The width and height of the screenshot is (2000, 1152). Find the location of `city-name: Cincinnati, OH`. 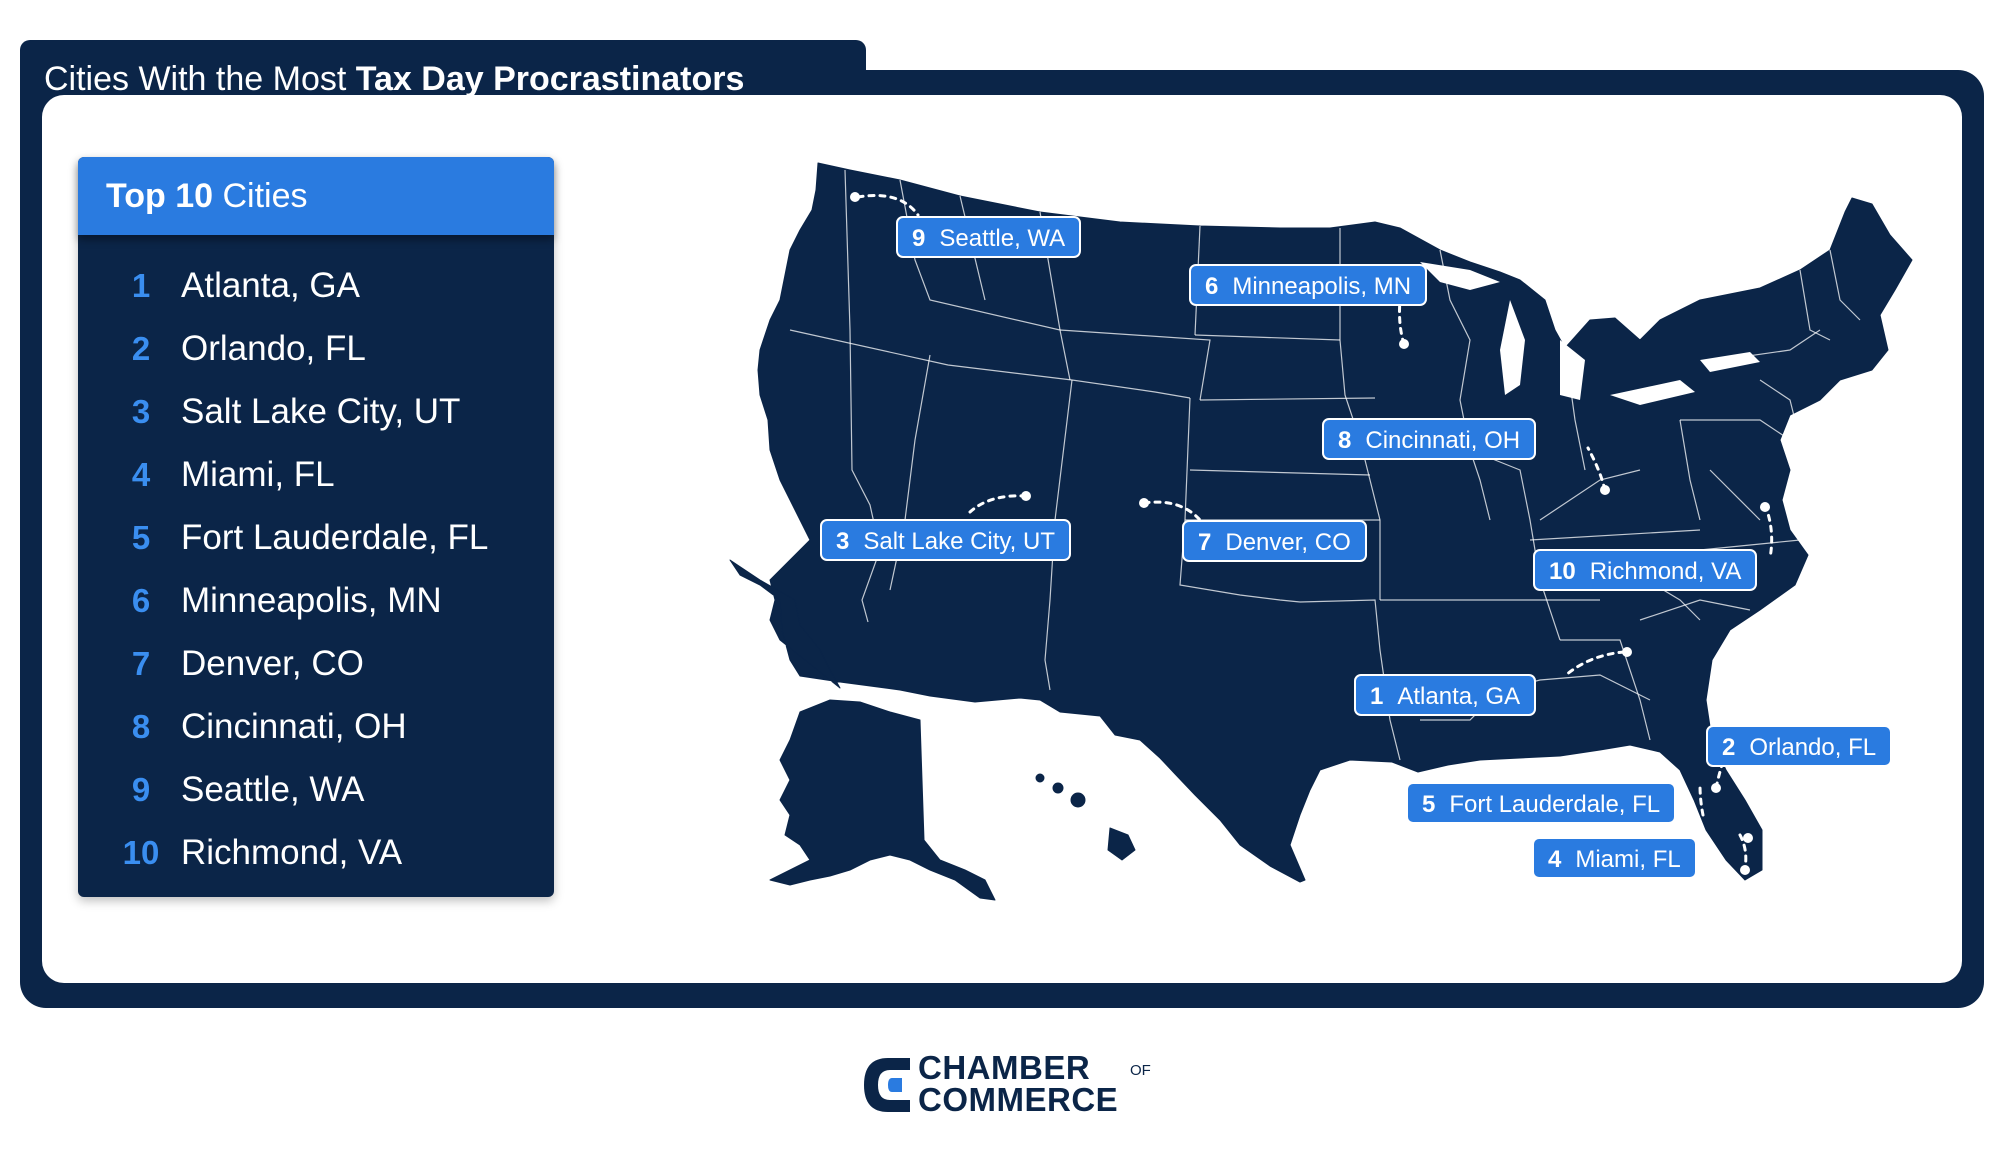

city-name: Cincinnati, OH is located at coordinates (294, 726).